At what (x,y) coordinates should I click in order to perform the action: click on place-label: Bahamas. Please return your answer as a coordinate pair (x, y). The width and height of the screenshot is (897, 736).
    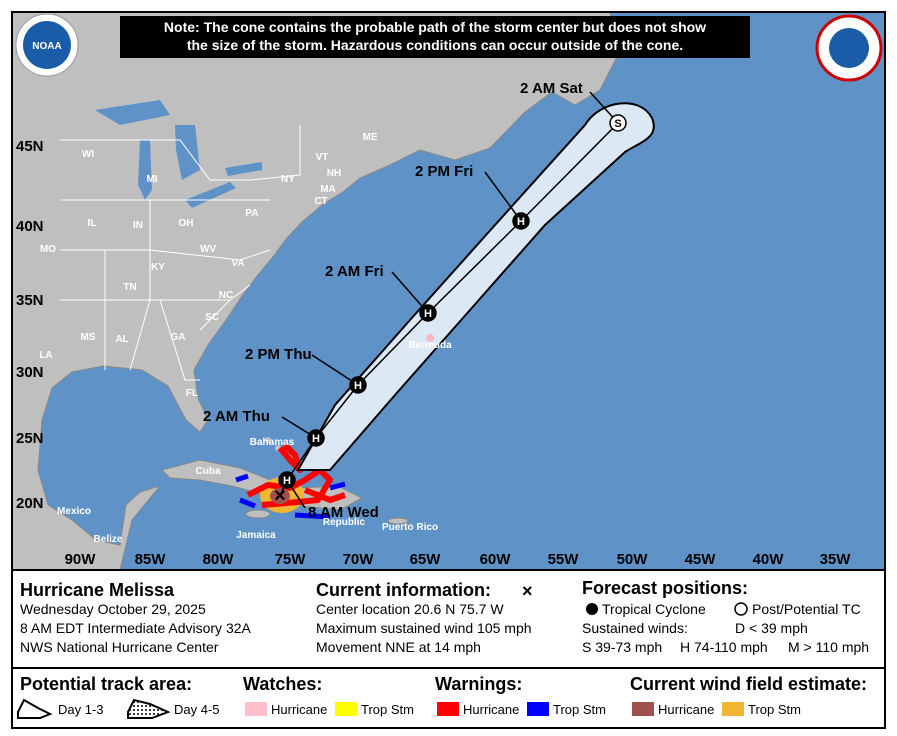
    Looking at the image, I should click on (272, 442).